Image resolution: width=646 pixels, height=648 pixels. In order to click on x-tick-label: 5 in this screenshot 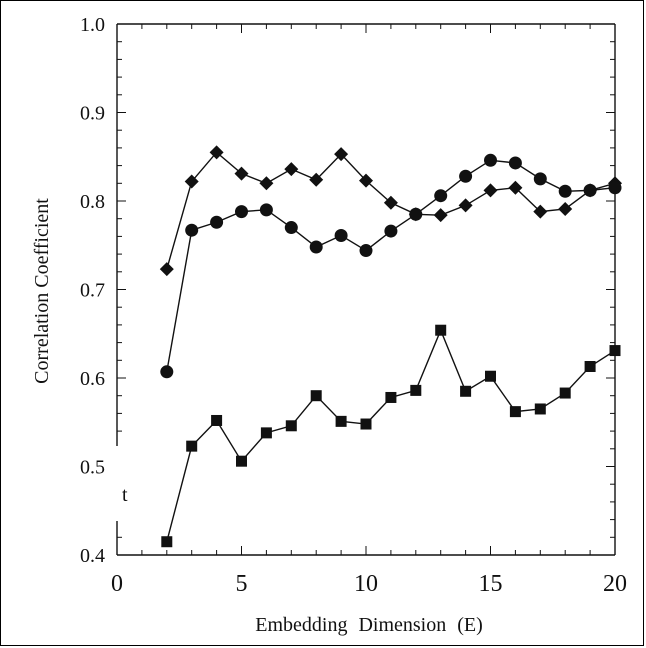, I will do `click(242, 584)`.